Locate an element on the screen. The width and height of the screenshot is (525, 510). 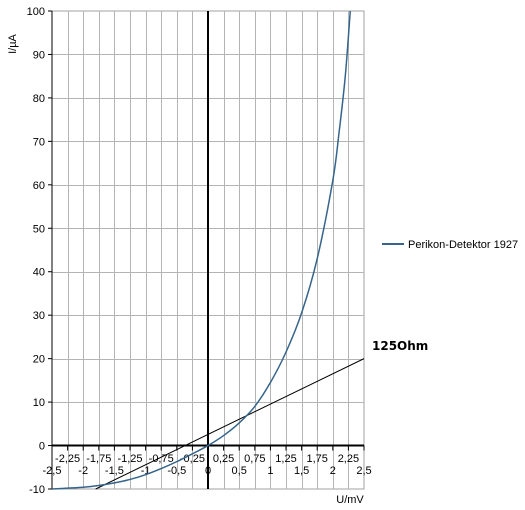
x-tick-label: -0,75 is located at coordinates (161, 459).